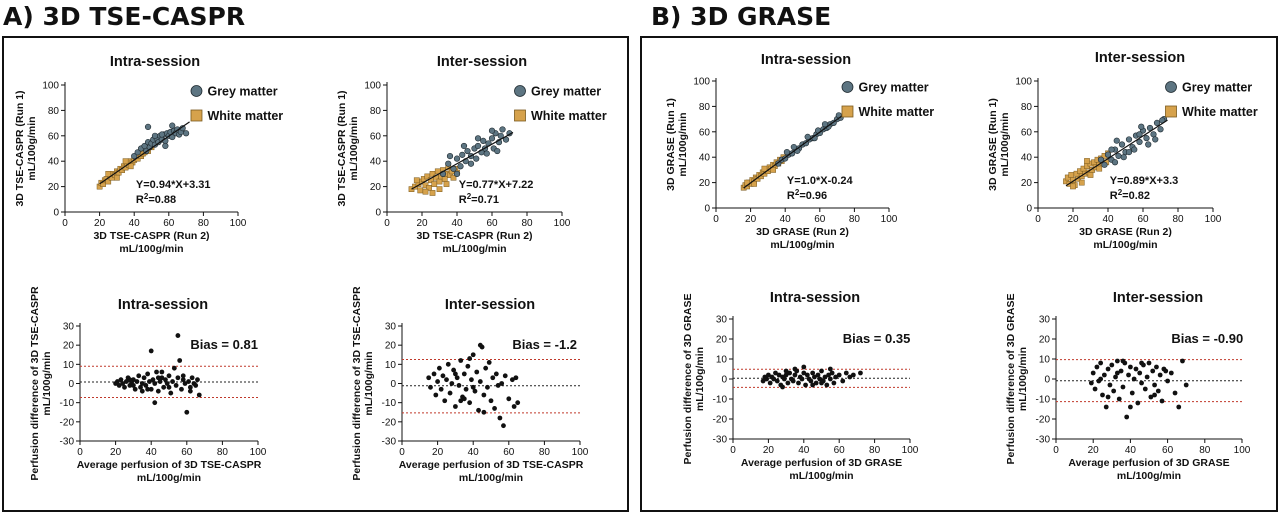 This screenshot has height=515, width=1280. I want to click on y-tick-label: 0, so click(707, 209).